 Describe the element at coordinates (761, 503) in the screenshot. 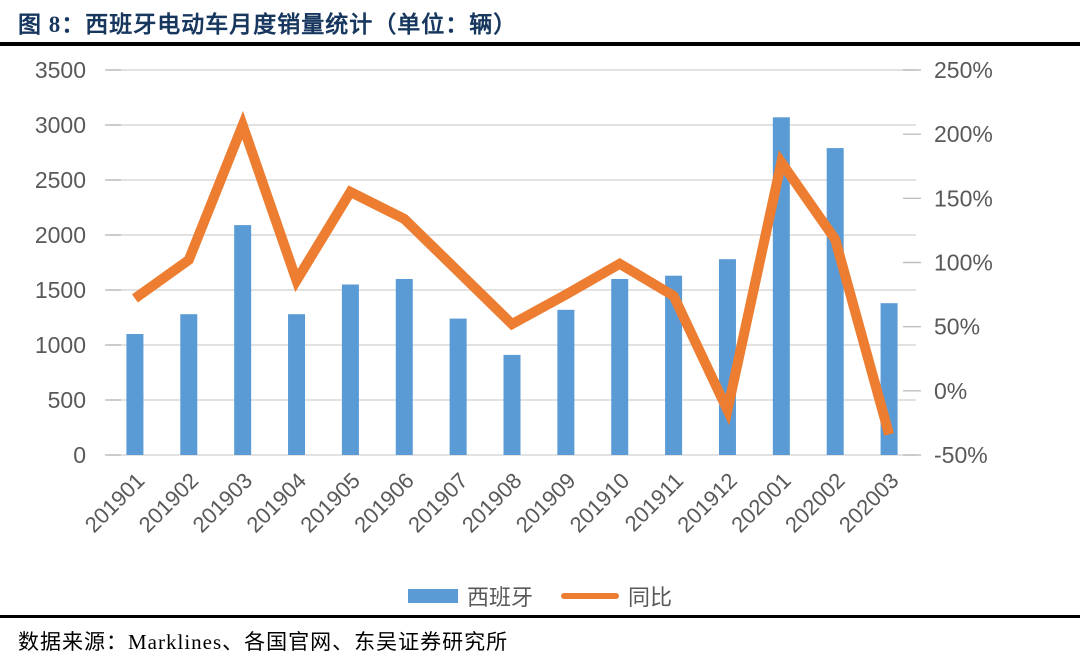

I see `x-axis-label-202001: 202001` at that location.